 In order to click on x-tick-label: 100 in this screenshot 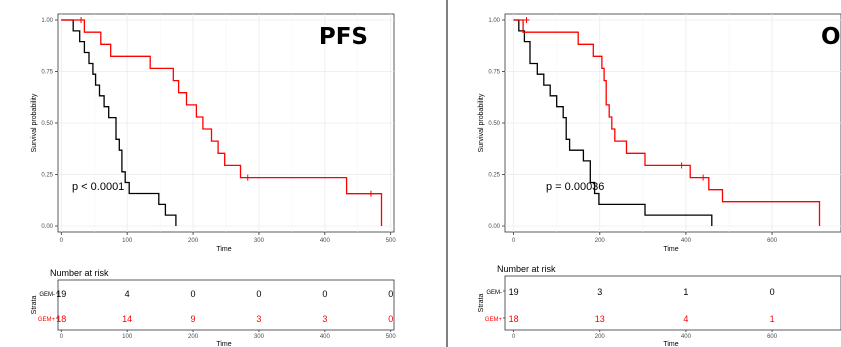, I will do `click(127, 241)`.